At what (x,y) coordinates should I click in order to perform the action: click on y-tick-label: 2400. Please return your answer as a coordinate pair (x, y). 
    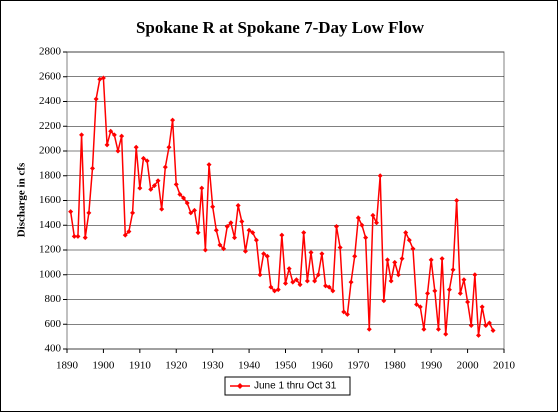
    Looking at the image, I should click on (50, 101).